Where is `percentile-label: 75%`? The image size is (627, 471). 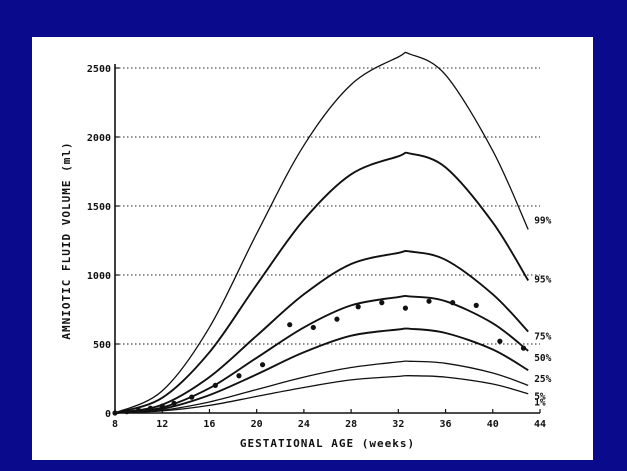 percentile-label: 75% is located at coordinates (542, 337).